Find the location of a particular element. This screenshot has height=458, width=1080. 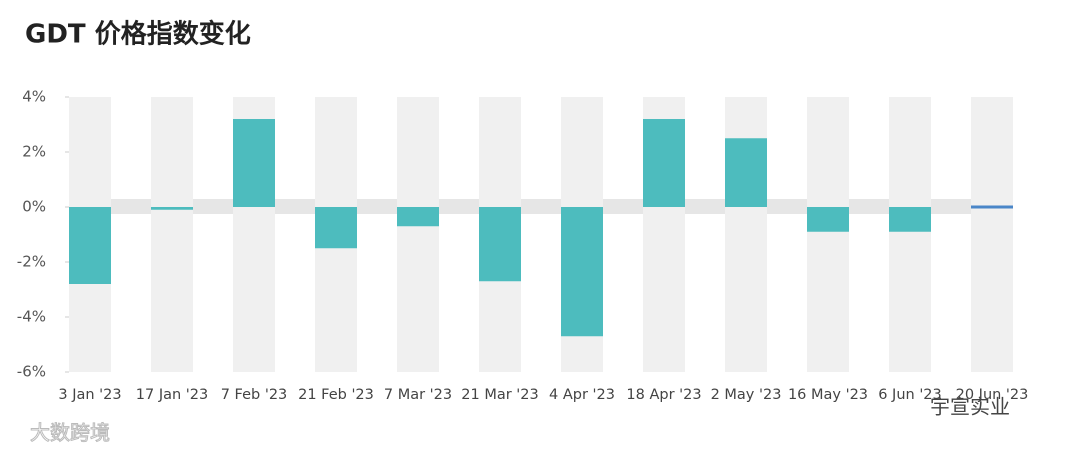

x-tick-label: 17 Jan '23 is located at coordinates (172, 395).